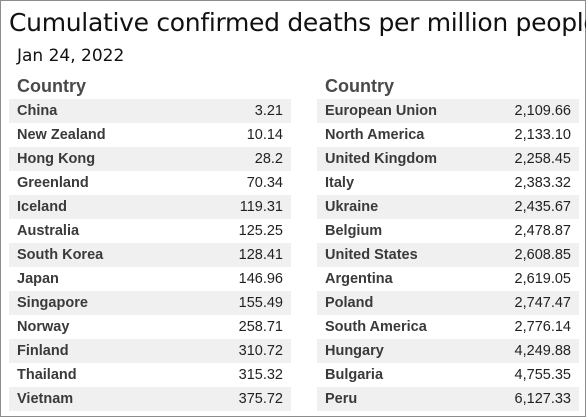 The image size is (586, 417). What do you see at coordinates (531, 111) in the screenshot?
I see `value-cell: 2,109.66` at bounding box center [531, 111].